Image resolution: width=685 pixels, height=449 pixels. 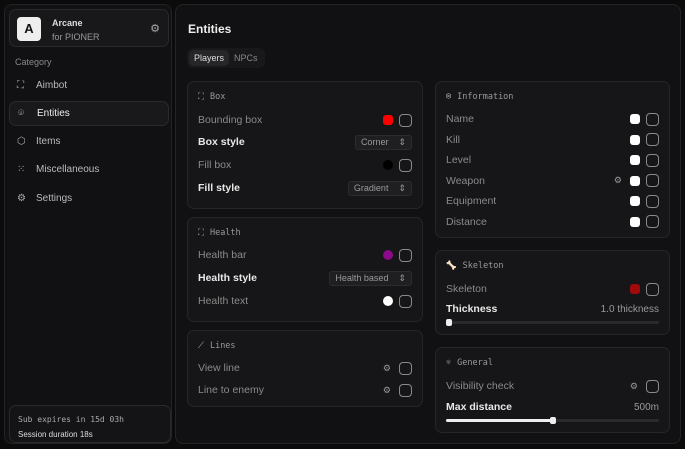 I want to click on bounding-box-label: Bounding box, so click(x=230, y=120).